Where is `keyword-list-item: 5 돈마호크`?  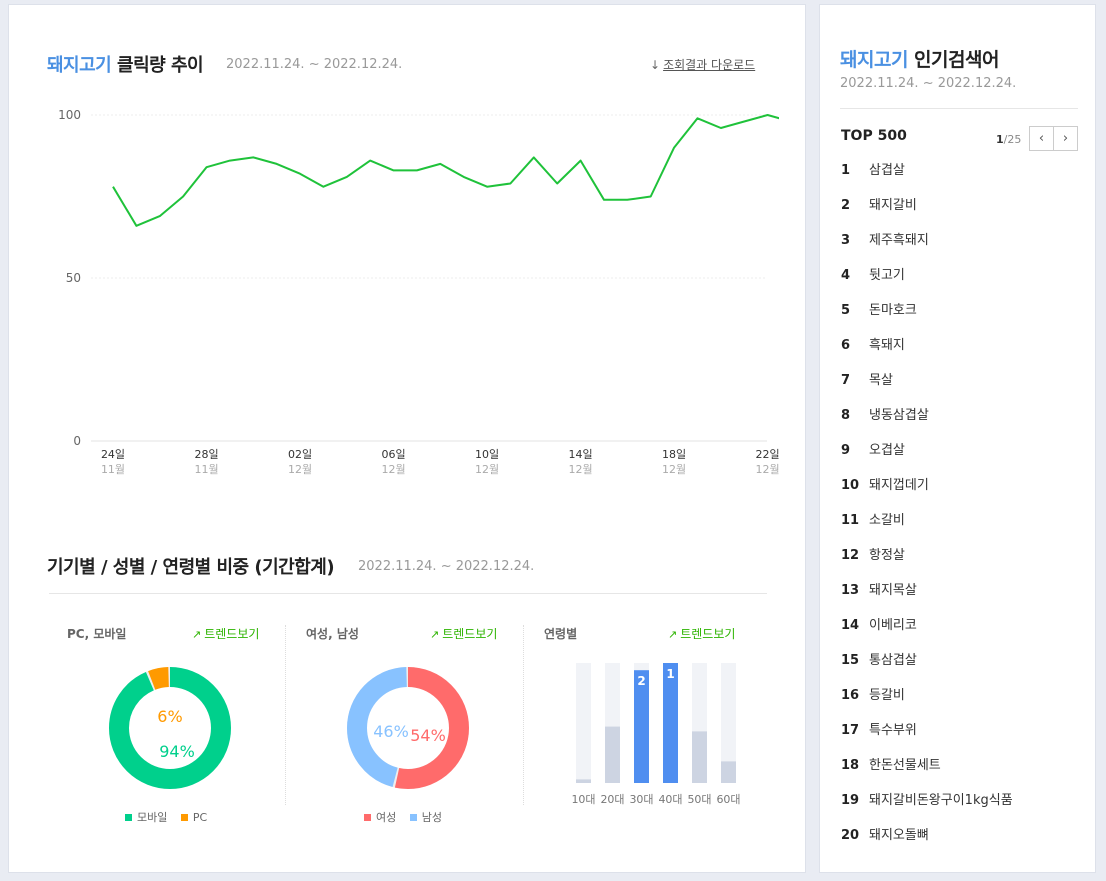 keyword-list-item: 5 돈마호크 is located at coordinates (927, 314).